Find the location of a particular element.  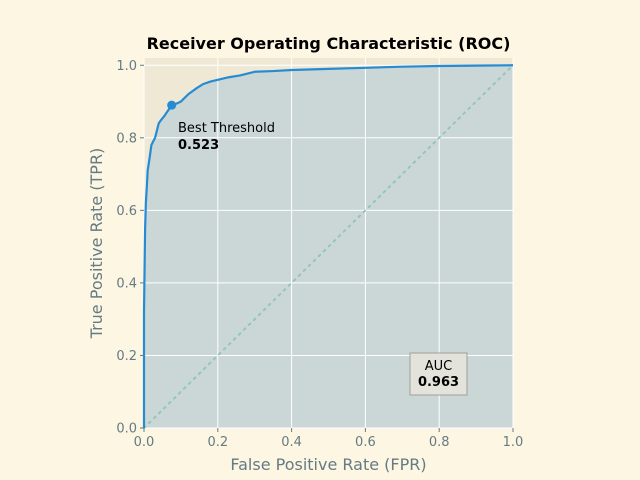

x-tick-label: 0.0 is located at coordinates (144, 442).